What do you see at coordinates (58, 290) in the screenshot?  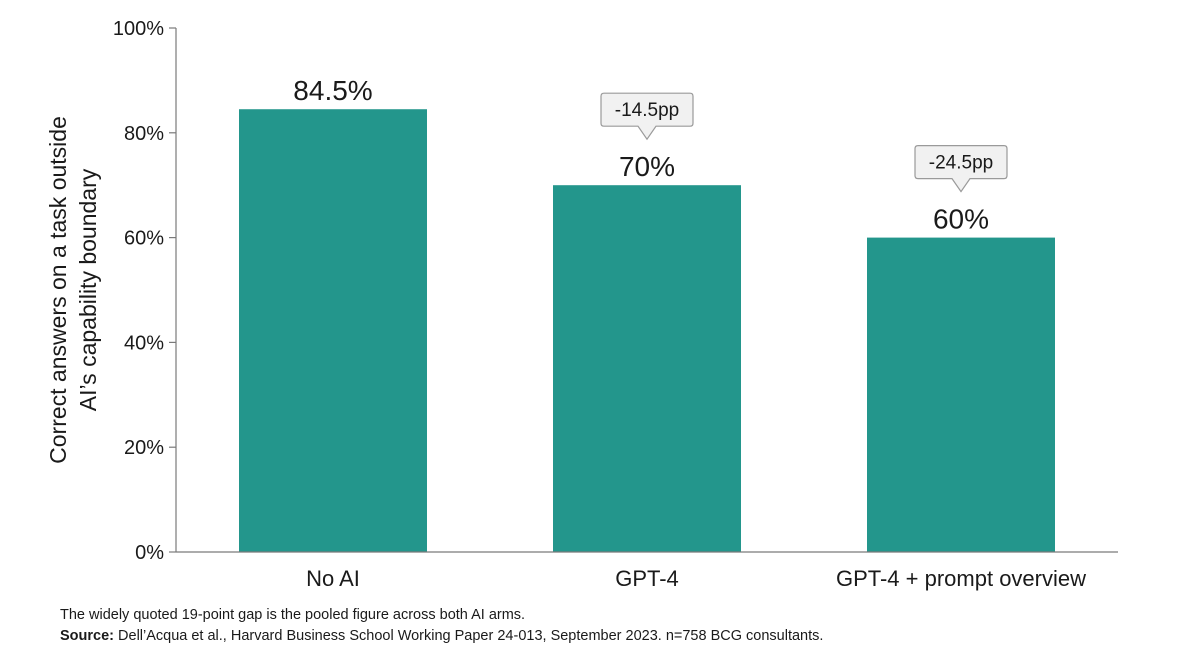 I see `y-axis-label-line: Correct answers on a task outside` at bounding box center [58, 290].